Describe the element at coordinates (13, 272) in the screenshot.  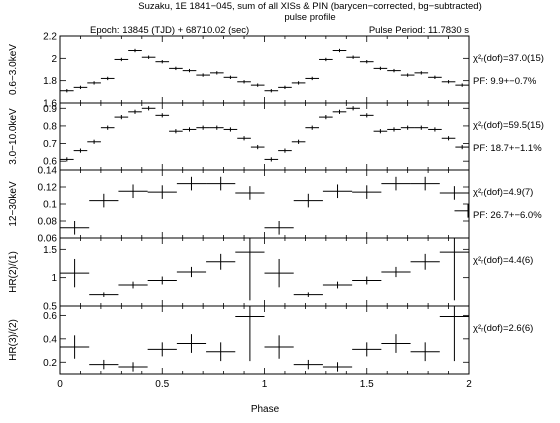
I see `y-axis-label: HR(2)/(1)` at that location.